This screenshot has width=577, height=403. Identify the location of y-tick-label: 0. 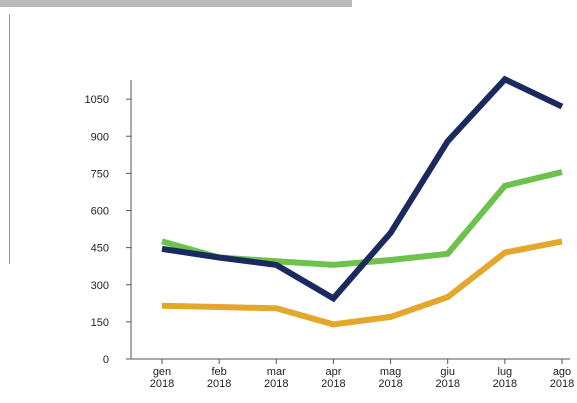
(106, 360).